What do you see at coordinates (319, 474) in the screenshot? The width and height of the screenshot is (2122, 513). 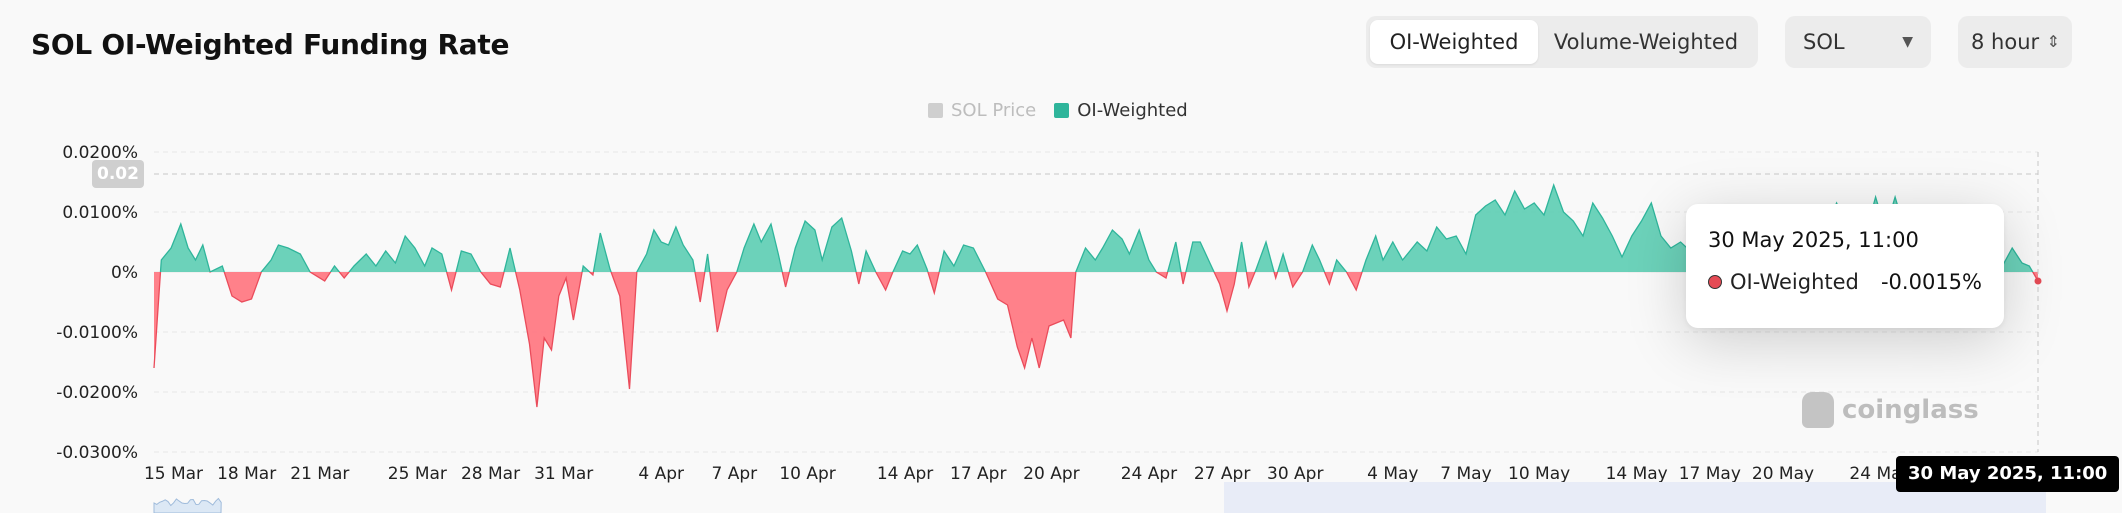 I see `x-tick-label: 21 Mar` at bounding box center [319, 474].